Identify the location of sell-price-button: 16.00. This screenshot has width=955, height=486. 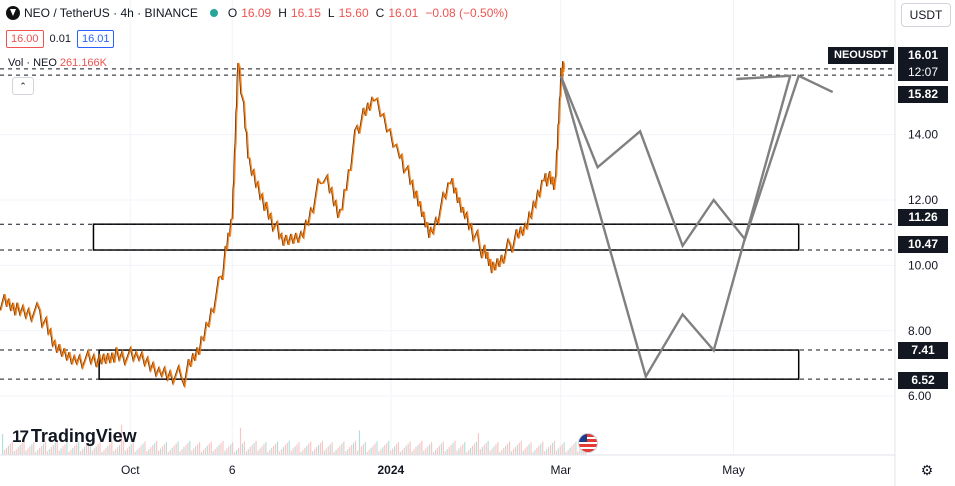
(25, 39).